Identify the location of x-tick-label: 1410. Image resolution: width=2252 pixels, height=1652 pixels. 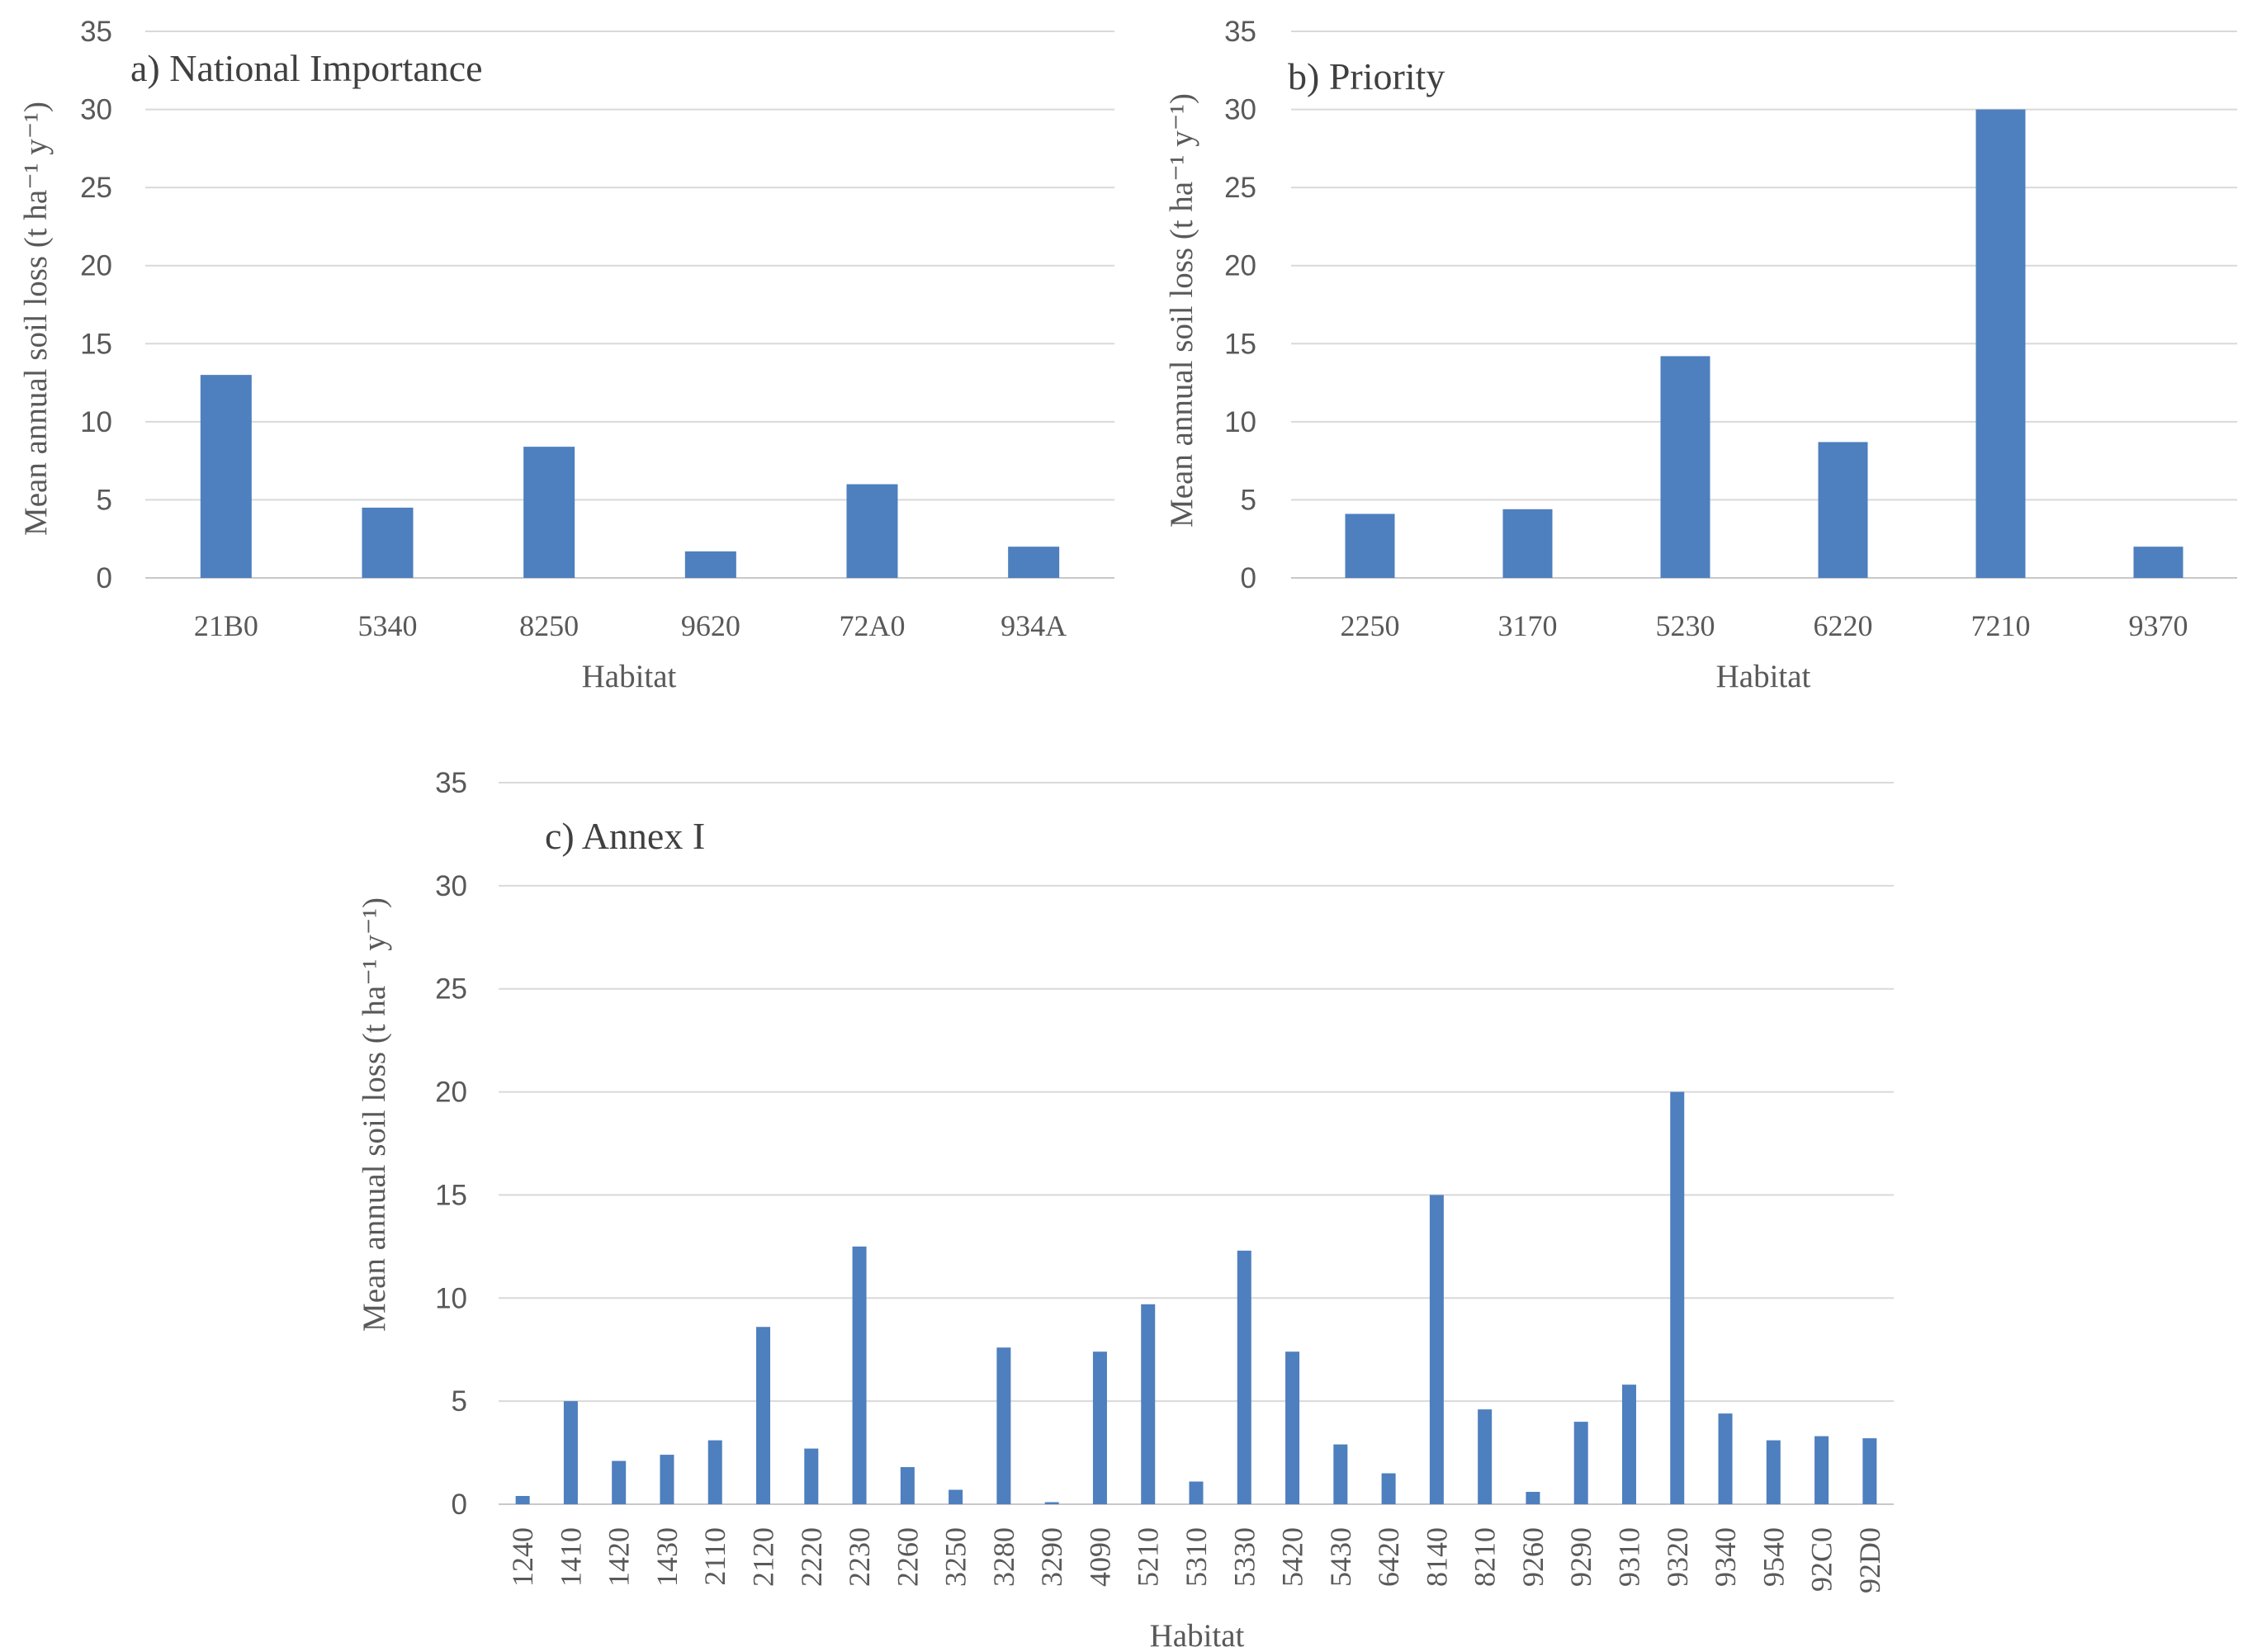
(570, 1557).